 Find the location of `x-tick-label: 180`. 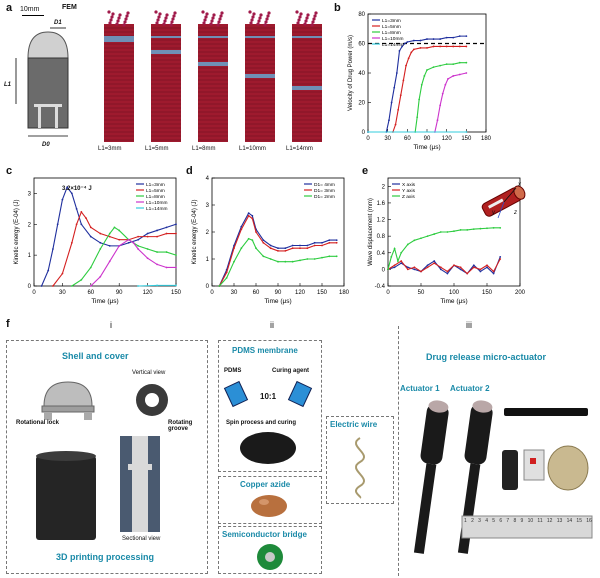

x-tick-label: 180 is located at coordinates (486, 139).